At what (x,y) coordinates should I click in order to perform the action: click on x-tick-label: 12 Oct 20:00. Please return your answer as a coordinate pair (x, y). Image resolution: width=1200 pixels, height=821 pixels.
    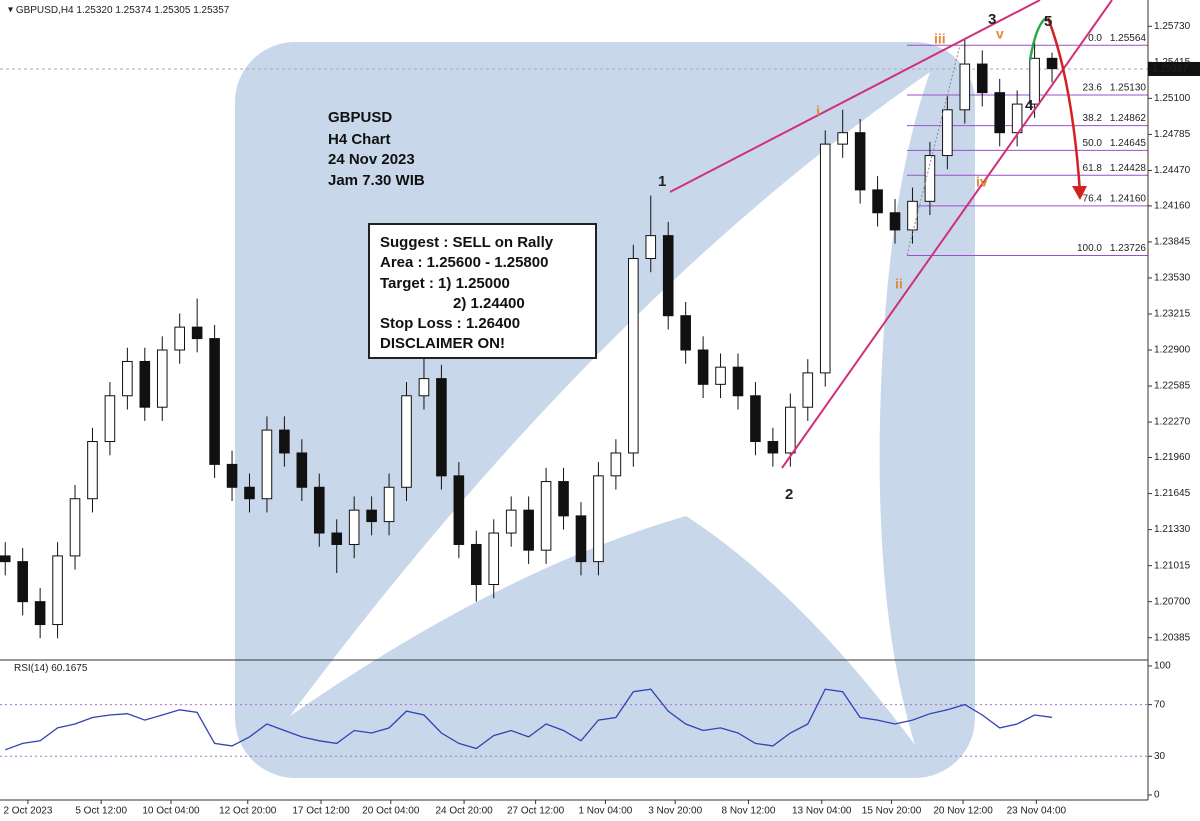
    Looking at the image, I should click on (248, 811).